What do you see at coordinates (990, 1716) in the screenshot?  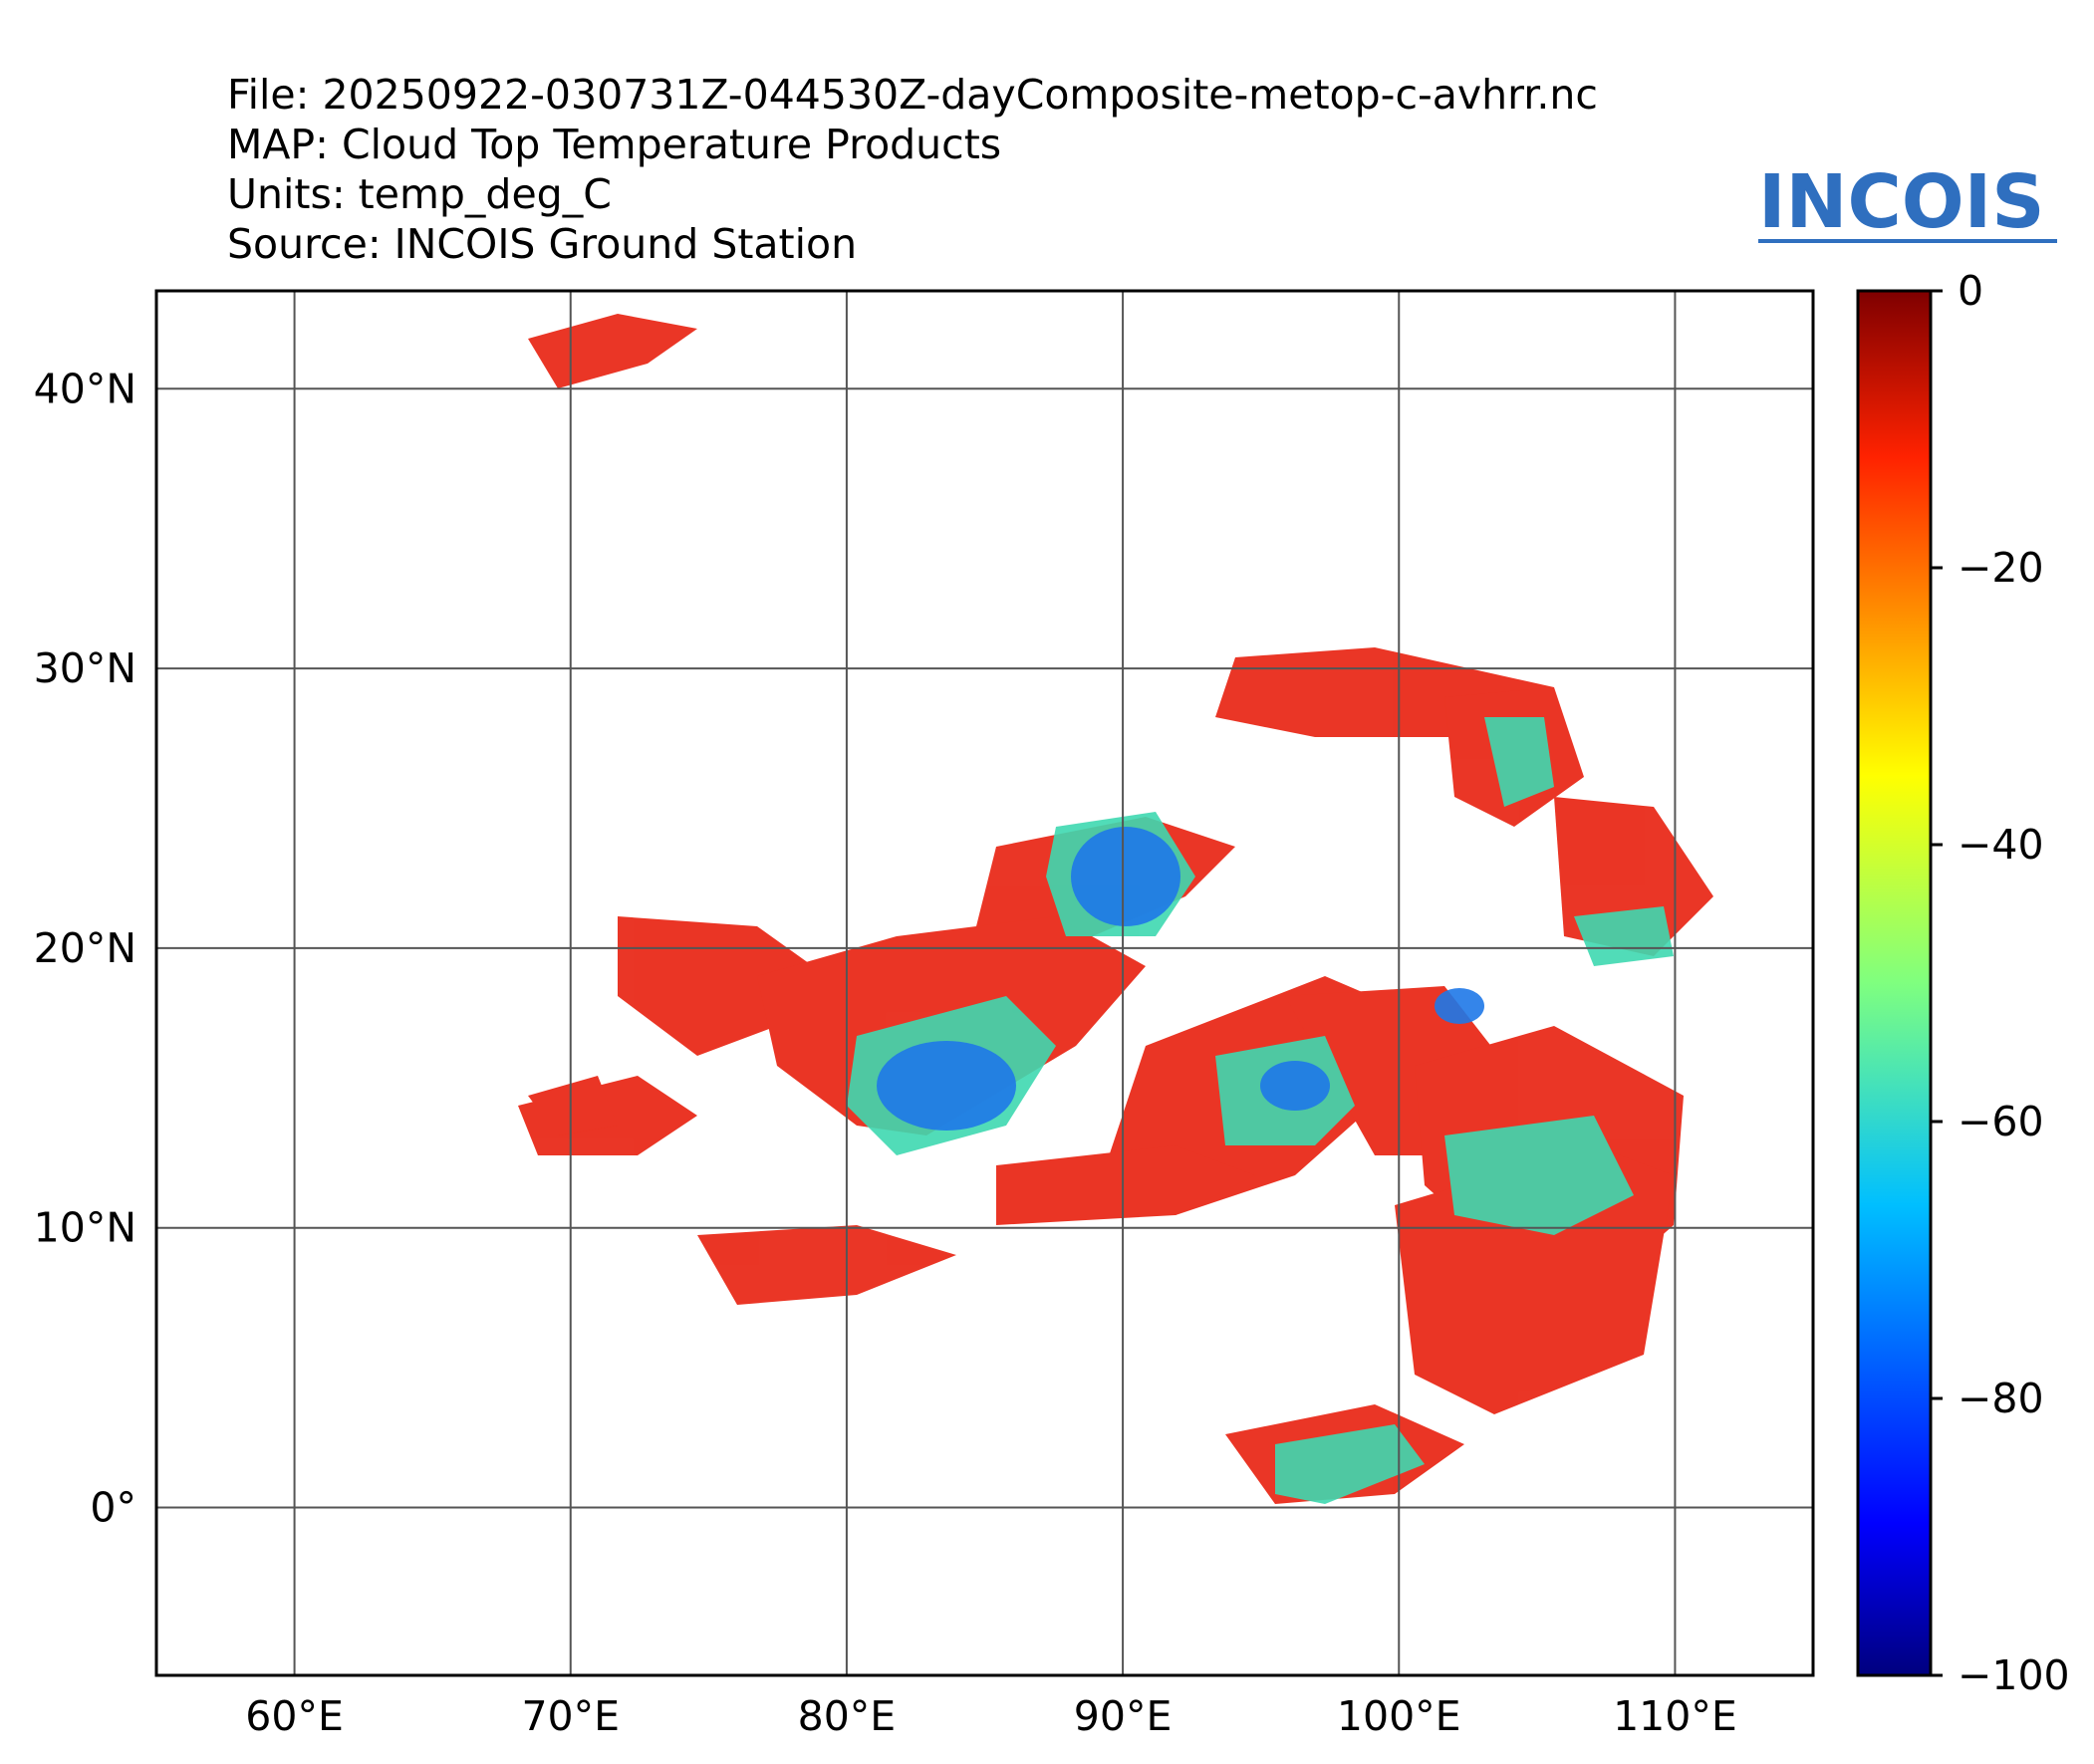 I see `longitude-ticks: 60°E 70°E 80°E 90°E 100°E 110°E` at bounding box center [990, 1716].